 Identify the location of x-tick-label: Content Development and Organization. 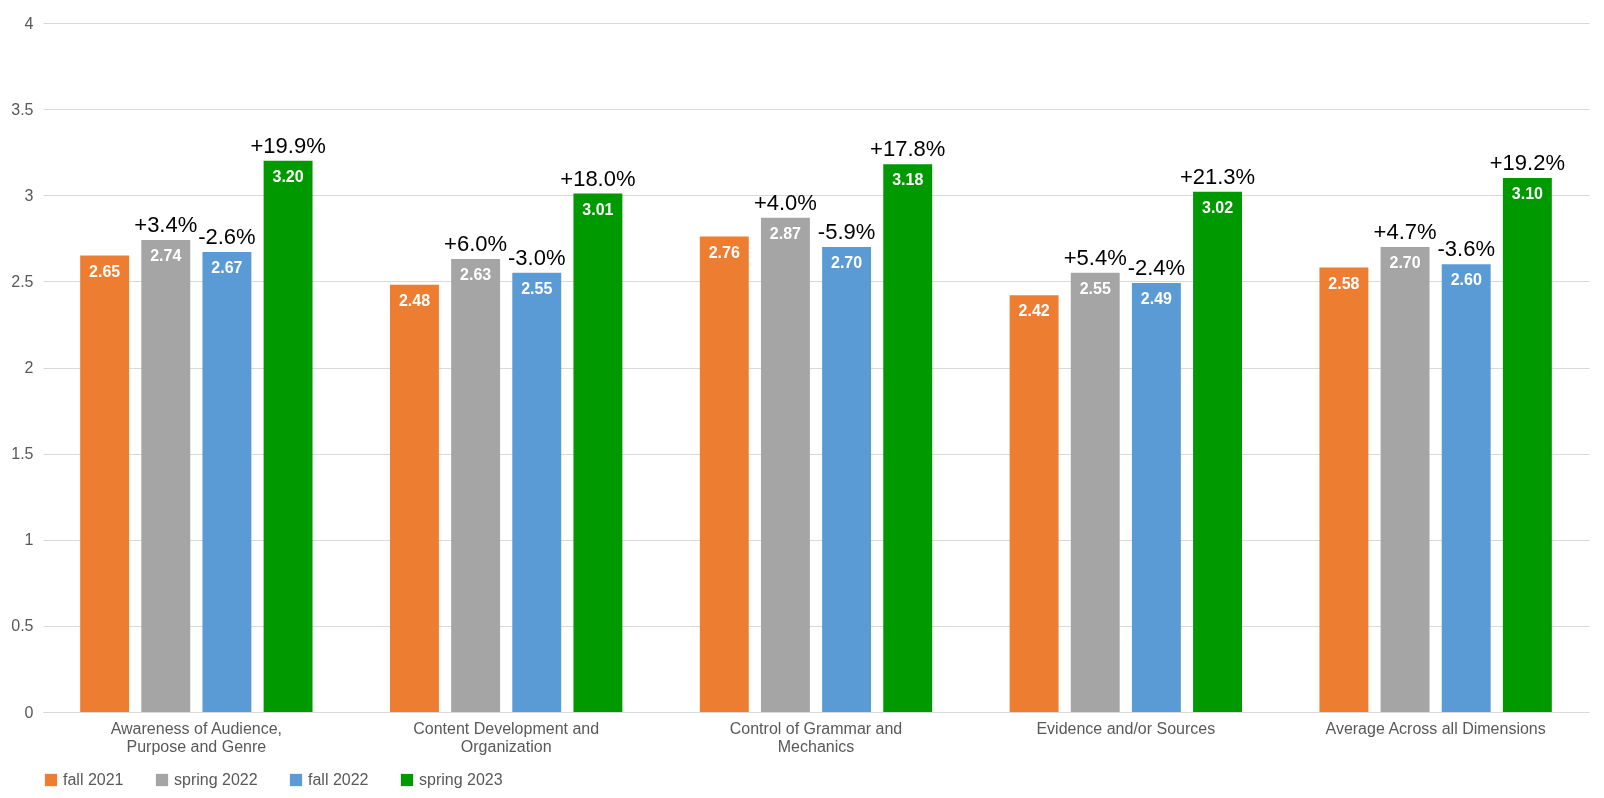
(506, 737).